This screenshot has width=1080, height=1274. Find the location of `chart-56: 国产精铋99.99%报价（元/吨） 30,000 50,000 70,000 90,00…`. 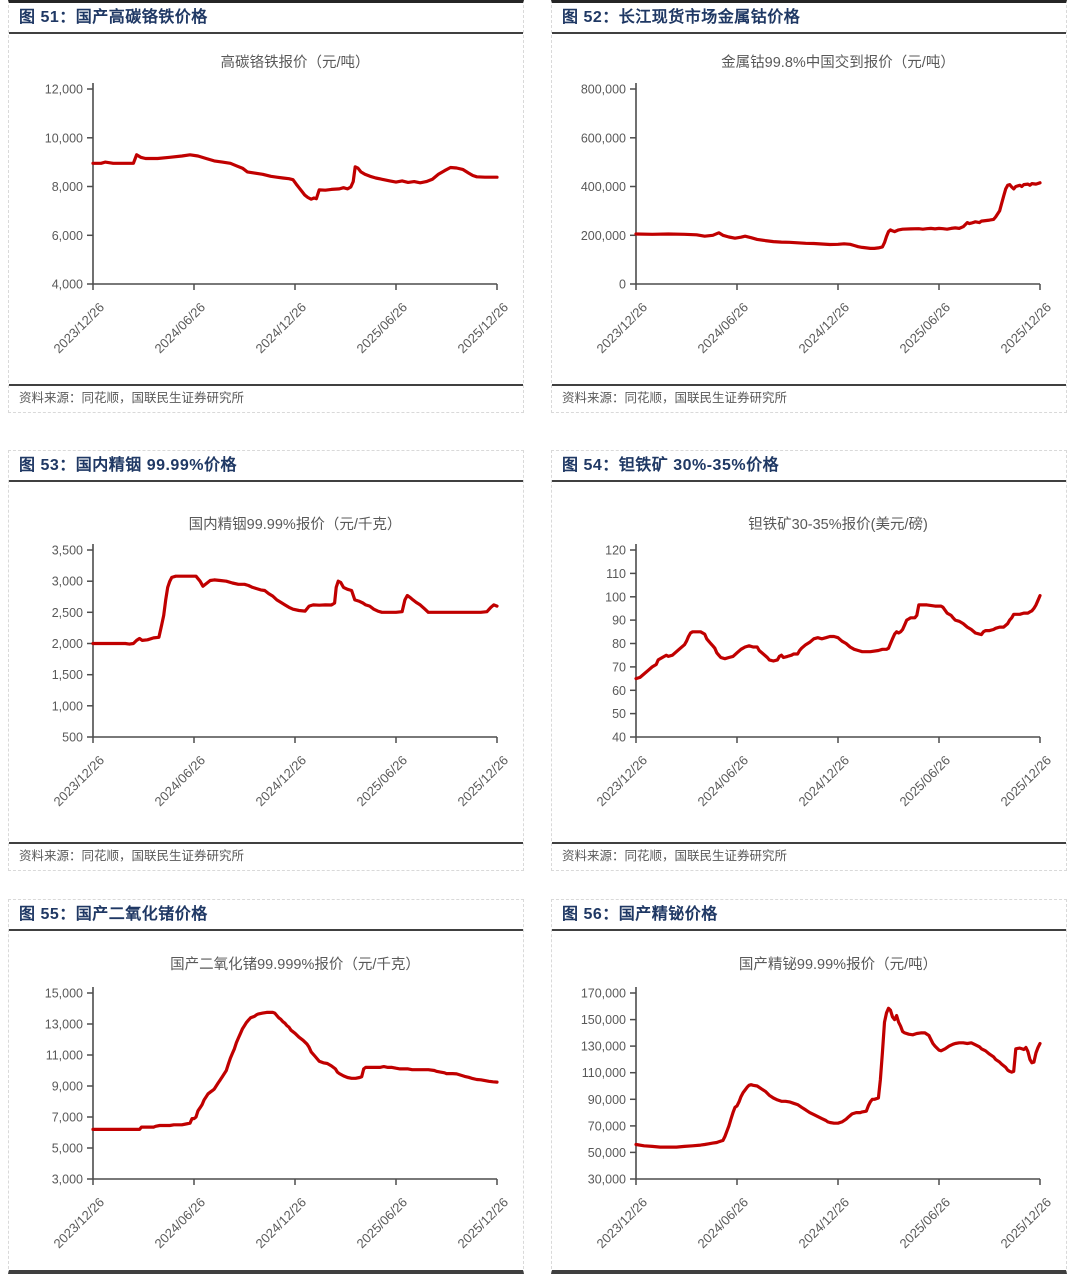

chart-56: 国产精铋99.99%报价（元/吨） 30,000 50,000 70,000 90,00… is located at coordinates (809, 1100).